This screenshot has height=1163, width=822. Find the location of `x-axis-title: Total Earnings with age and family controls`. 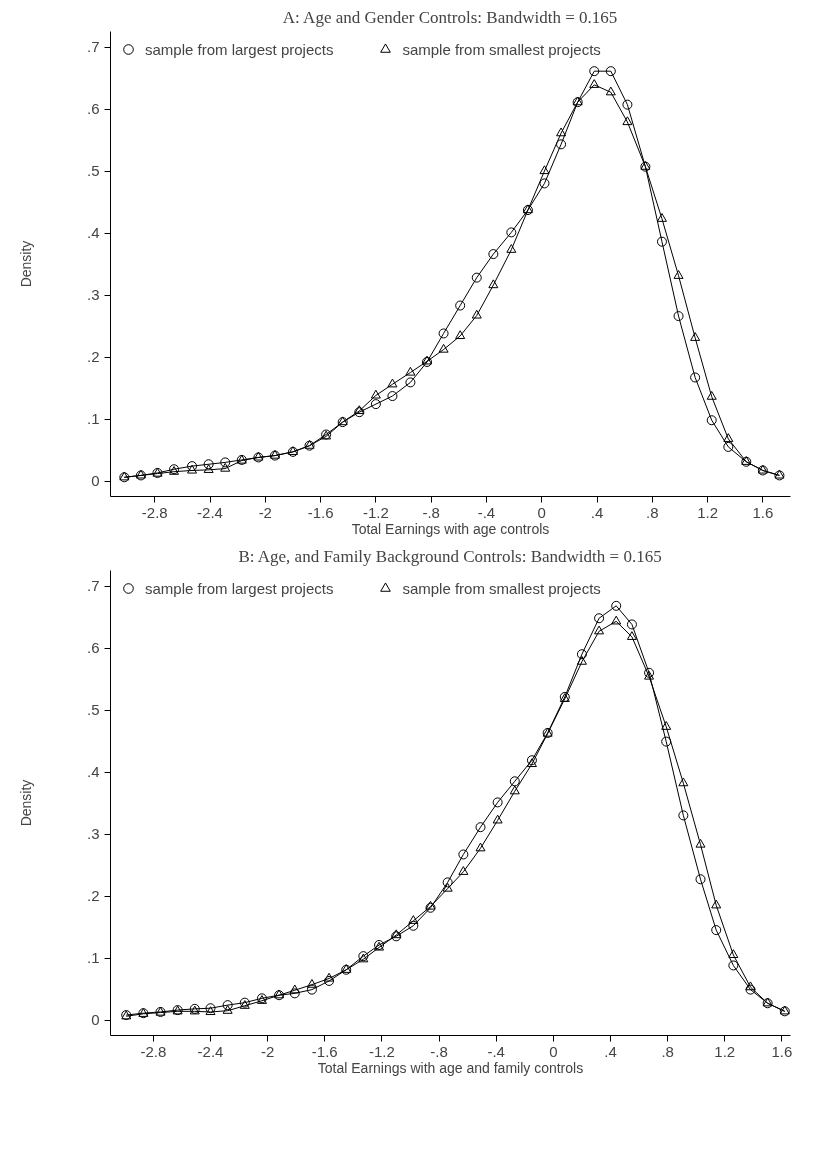

x-axis-title: Total Earnings with age and family controls is located at coordinates (450, 1067).